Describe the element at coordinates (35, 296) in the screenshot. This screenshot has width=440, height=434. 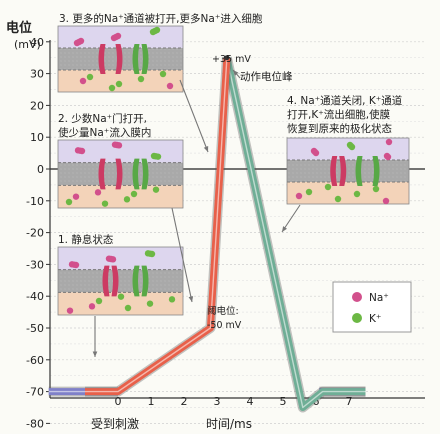
I see `y-tick-label: -40` at that location.